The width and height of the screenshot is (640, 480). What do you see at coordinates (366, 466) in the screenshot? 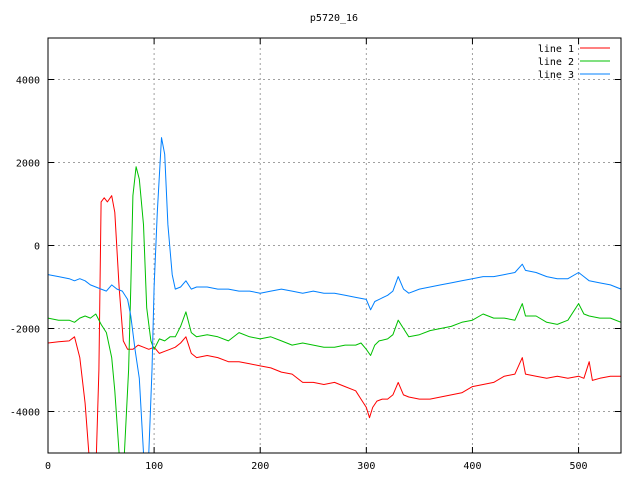
I see `x-tick-label: 300` at bounding box center [366, 466].